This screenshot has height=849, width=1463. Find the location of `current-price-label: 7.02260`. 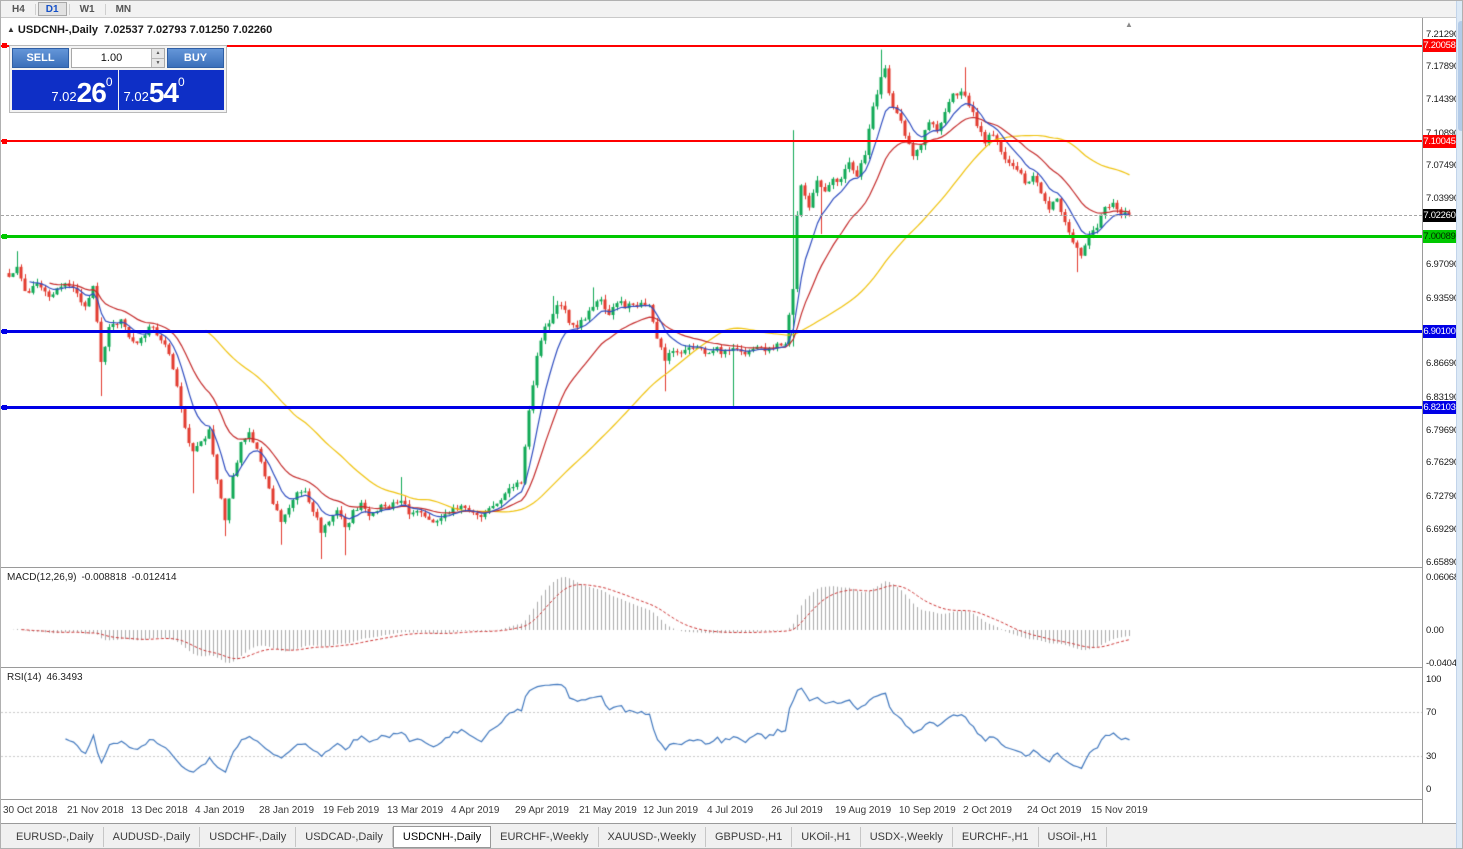

current-price-label: 7.02260 is located at coordinates (1439, 215).